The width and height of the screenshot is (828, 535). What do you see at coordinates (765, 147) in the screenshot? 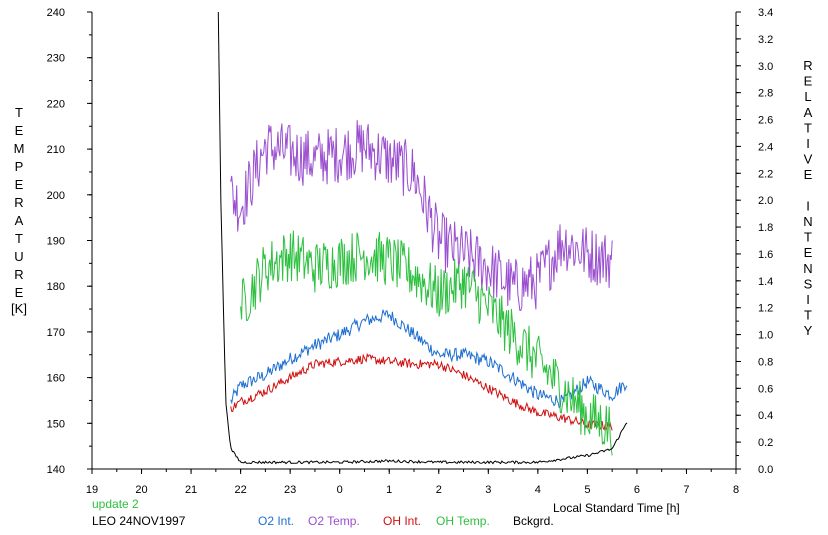
I see `right-y-tick-label: 2.4` at bounding box center [765, 147].